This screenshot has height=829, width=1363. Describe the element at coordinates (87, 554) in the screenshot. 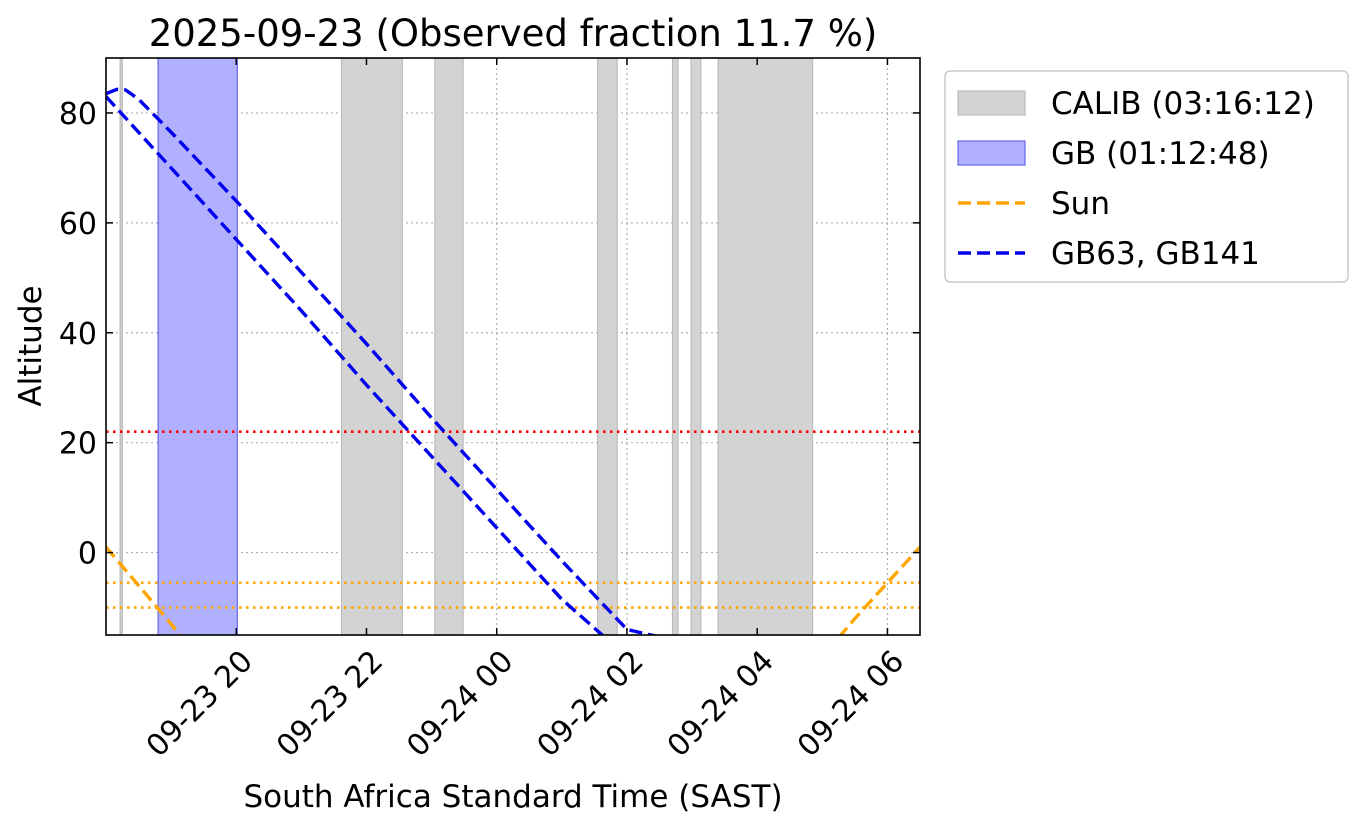

I see `y-tick-label: 0` at that location.